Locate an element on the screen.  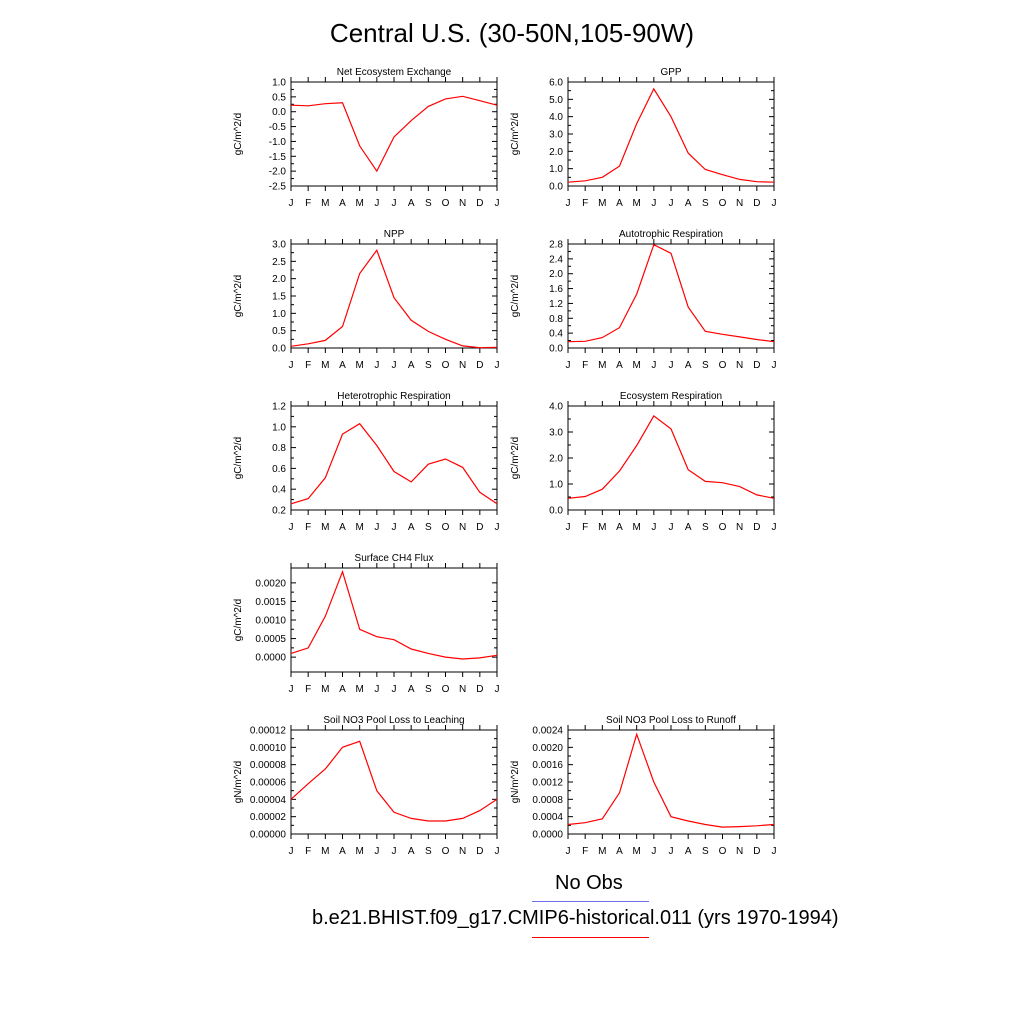
soil-no3-pool-loss-to-runoff-xtick-label: J is located at coordinates (671, 851).